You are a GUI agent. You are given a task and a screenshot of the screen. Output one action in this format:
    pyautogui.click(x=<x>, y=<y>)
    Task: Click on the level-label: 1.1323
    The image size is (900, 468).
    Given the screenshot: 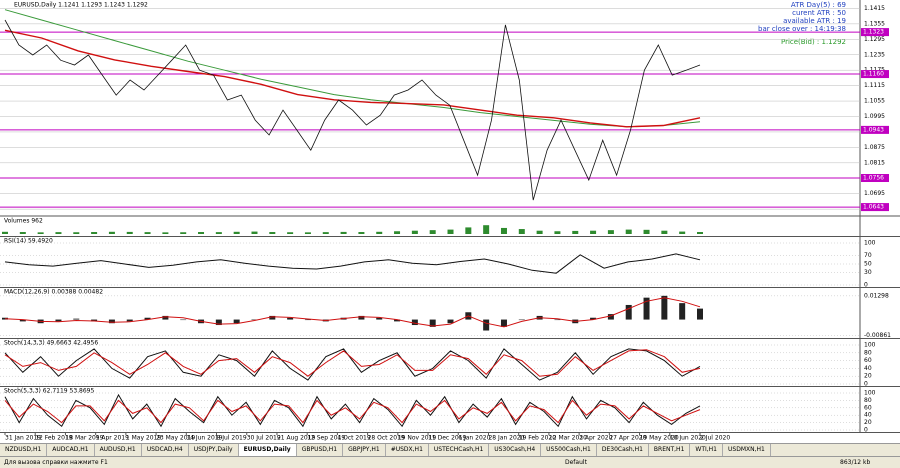 What is the action you would take?
    pyautogui.click(x=873, y=32)
    